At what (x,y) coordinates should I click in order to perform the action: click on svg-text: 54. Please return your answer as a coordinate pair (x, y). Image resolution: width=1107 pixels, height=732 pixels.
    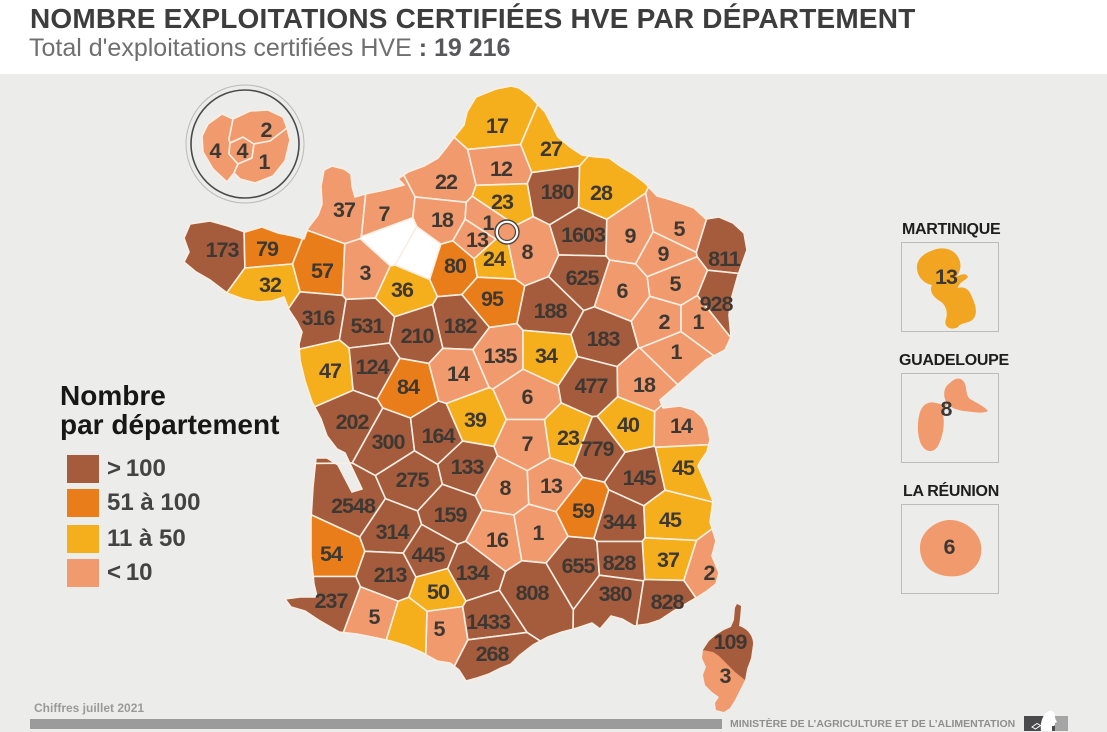
    Looking at the image, I should click on (331, 554).